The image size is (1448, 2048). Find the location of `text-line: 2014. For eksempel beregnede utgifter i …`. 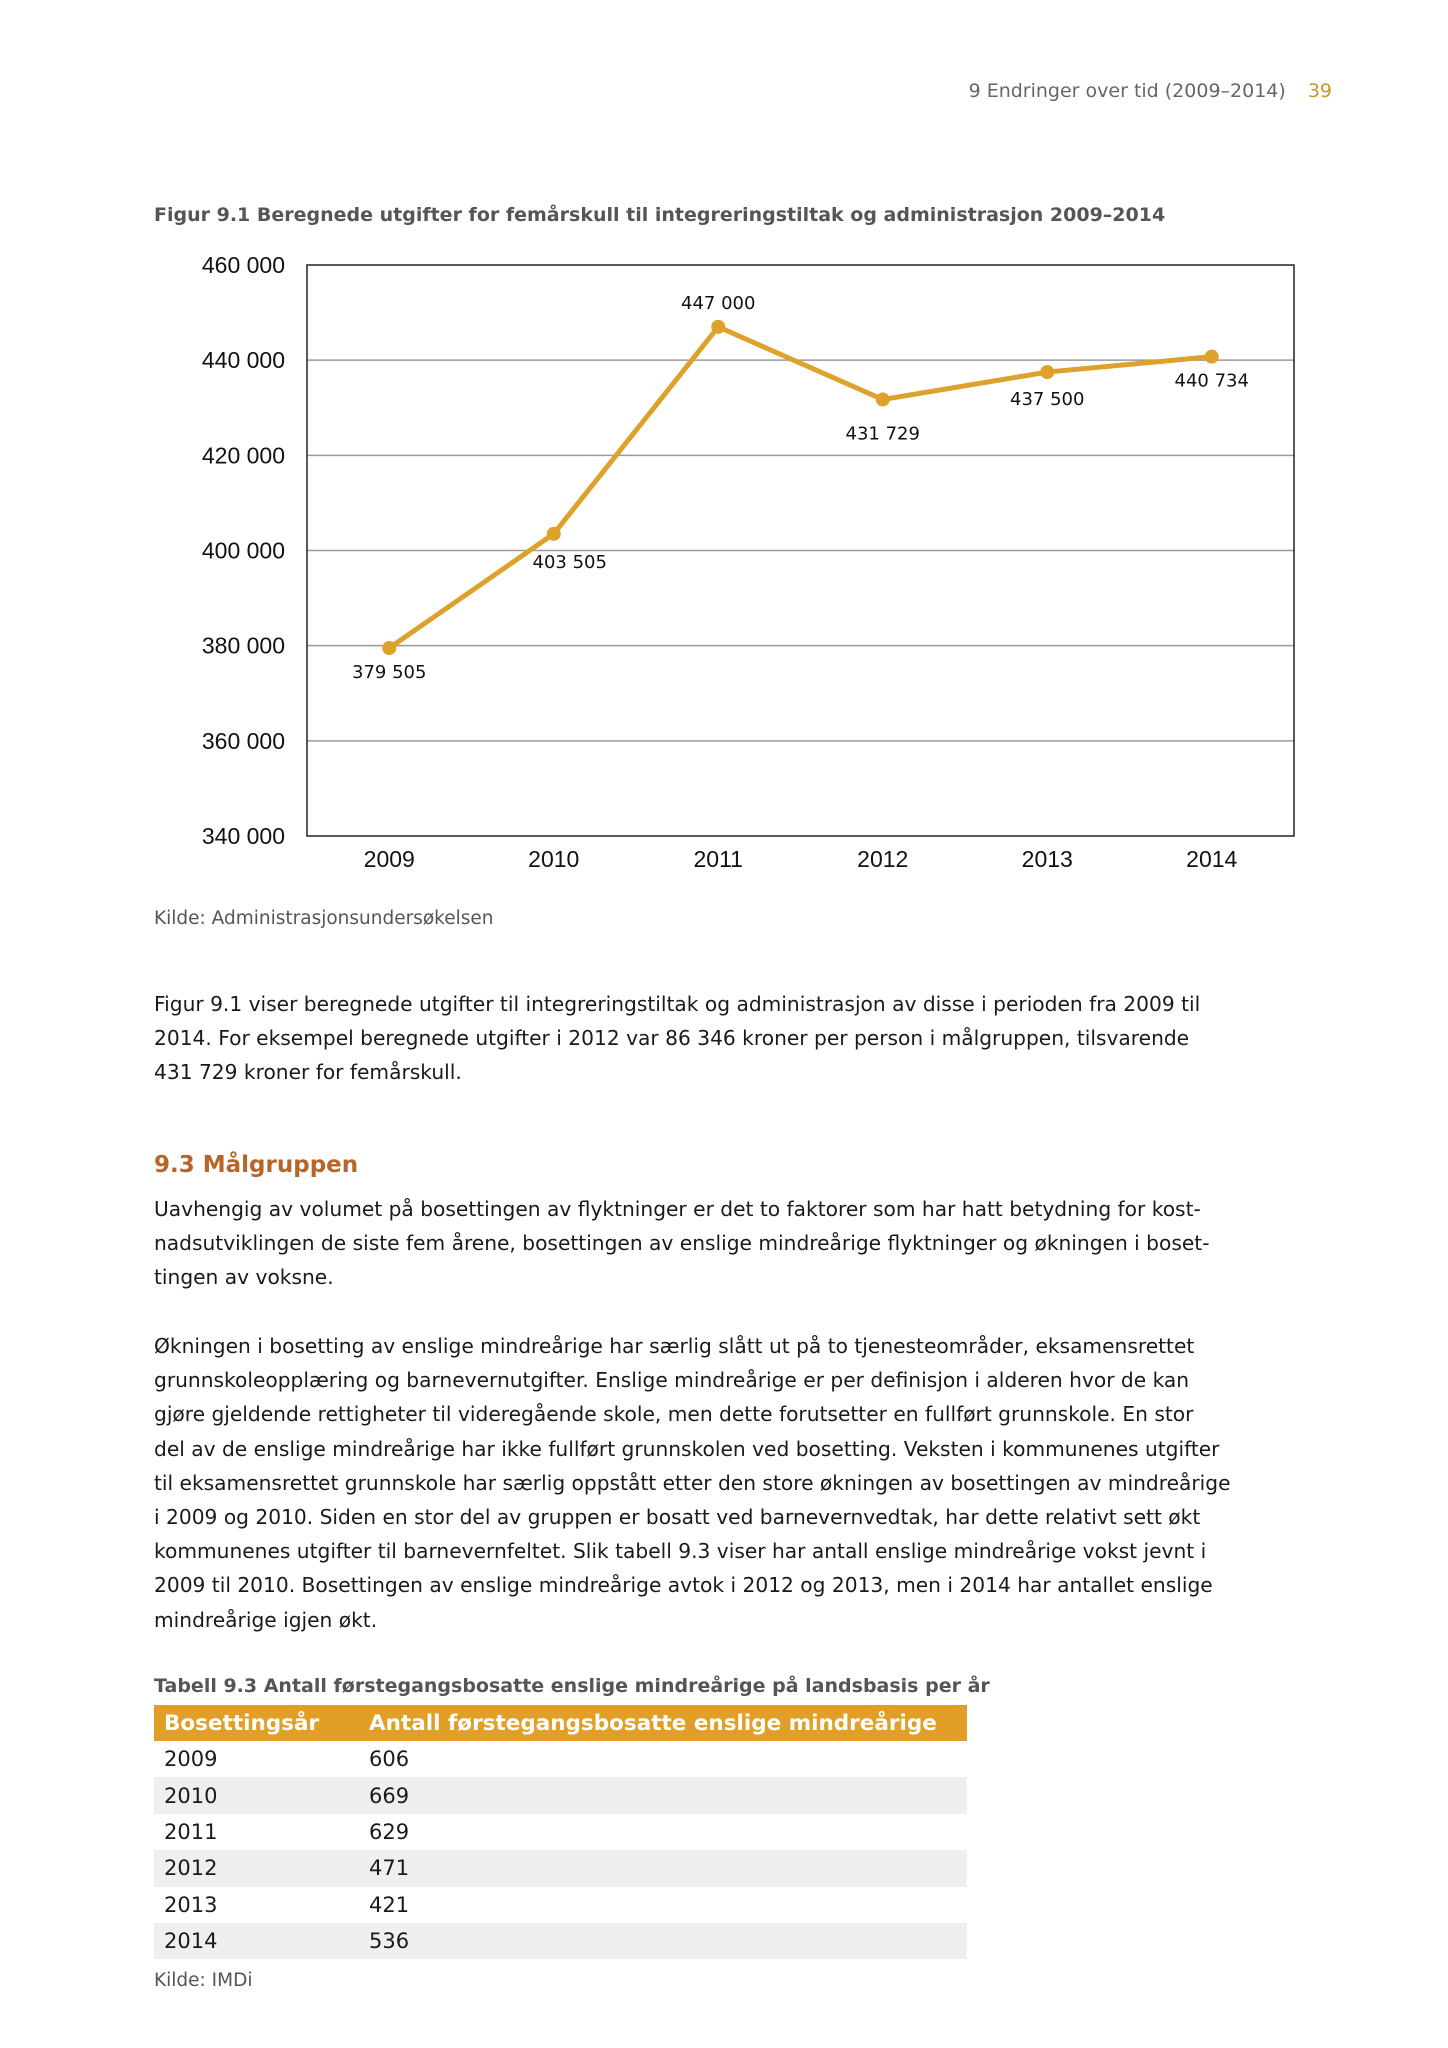

text-line: 2014. For eksempel beregnede utgifter i … is located at coordinates (672, 1038).